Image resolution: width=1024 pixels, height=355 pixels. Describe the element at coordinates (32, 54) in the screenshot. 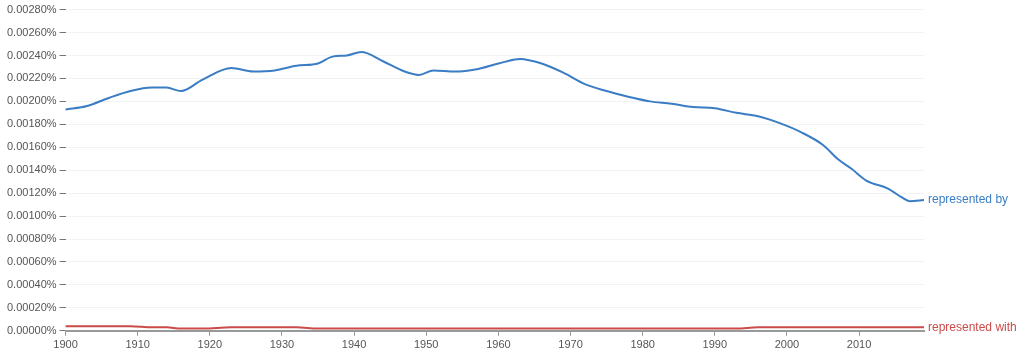

I see `y-tick-label: 0.00240%` at that location.